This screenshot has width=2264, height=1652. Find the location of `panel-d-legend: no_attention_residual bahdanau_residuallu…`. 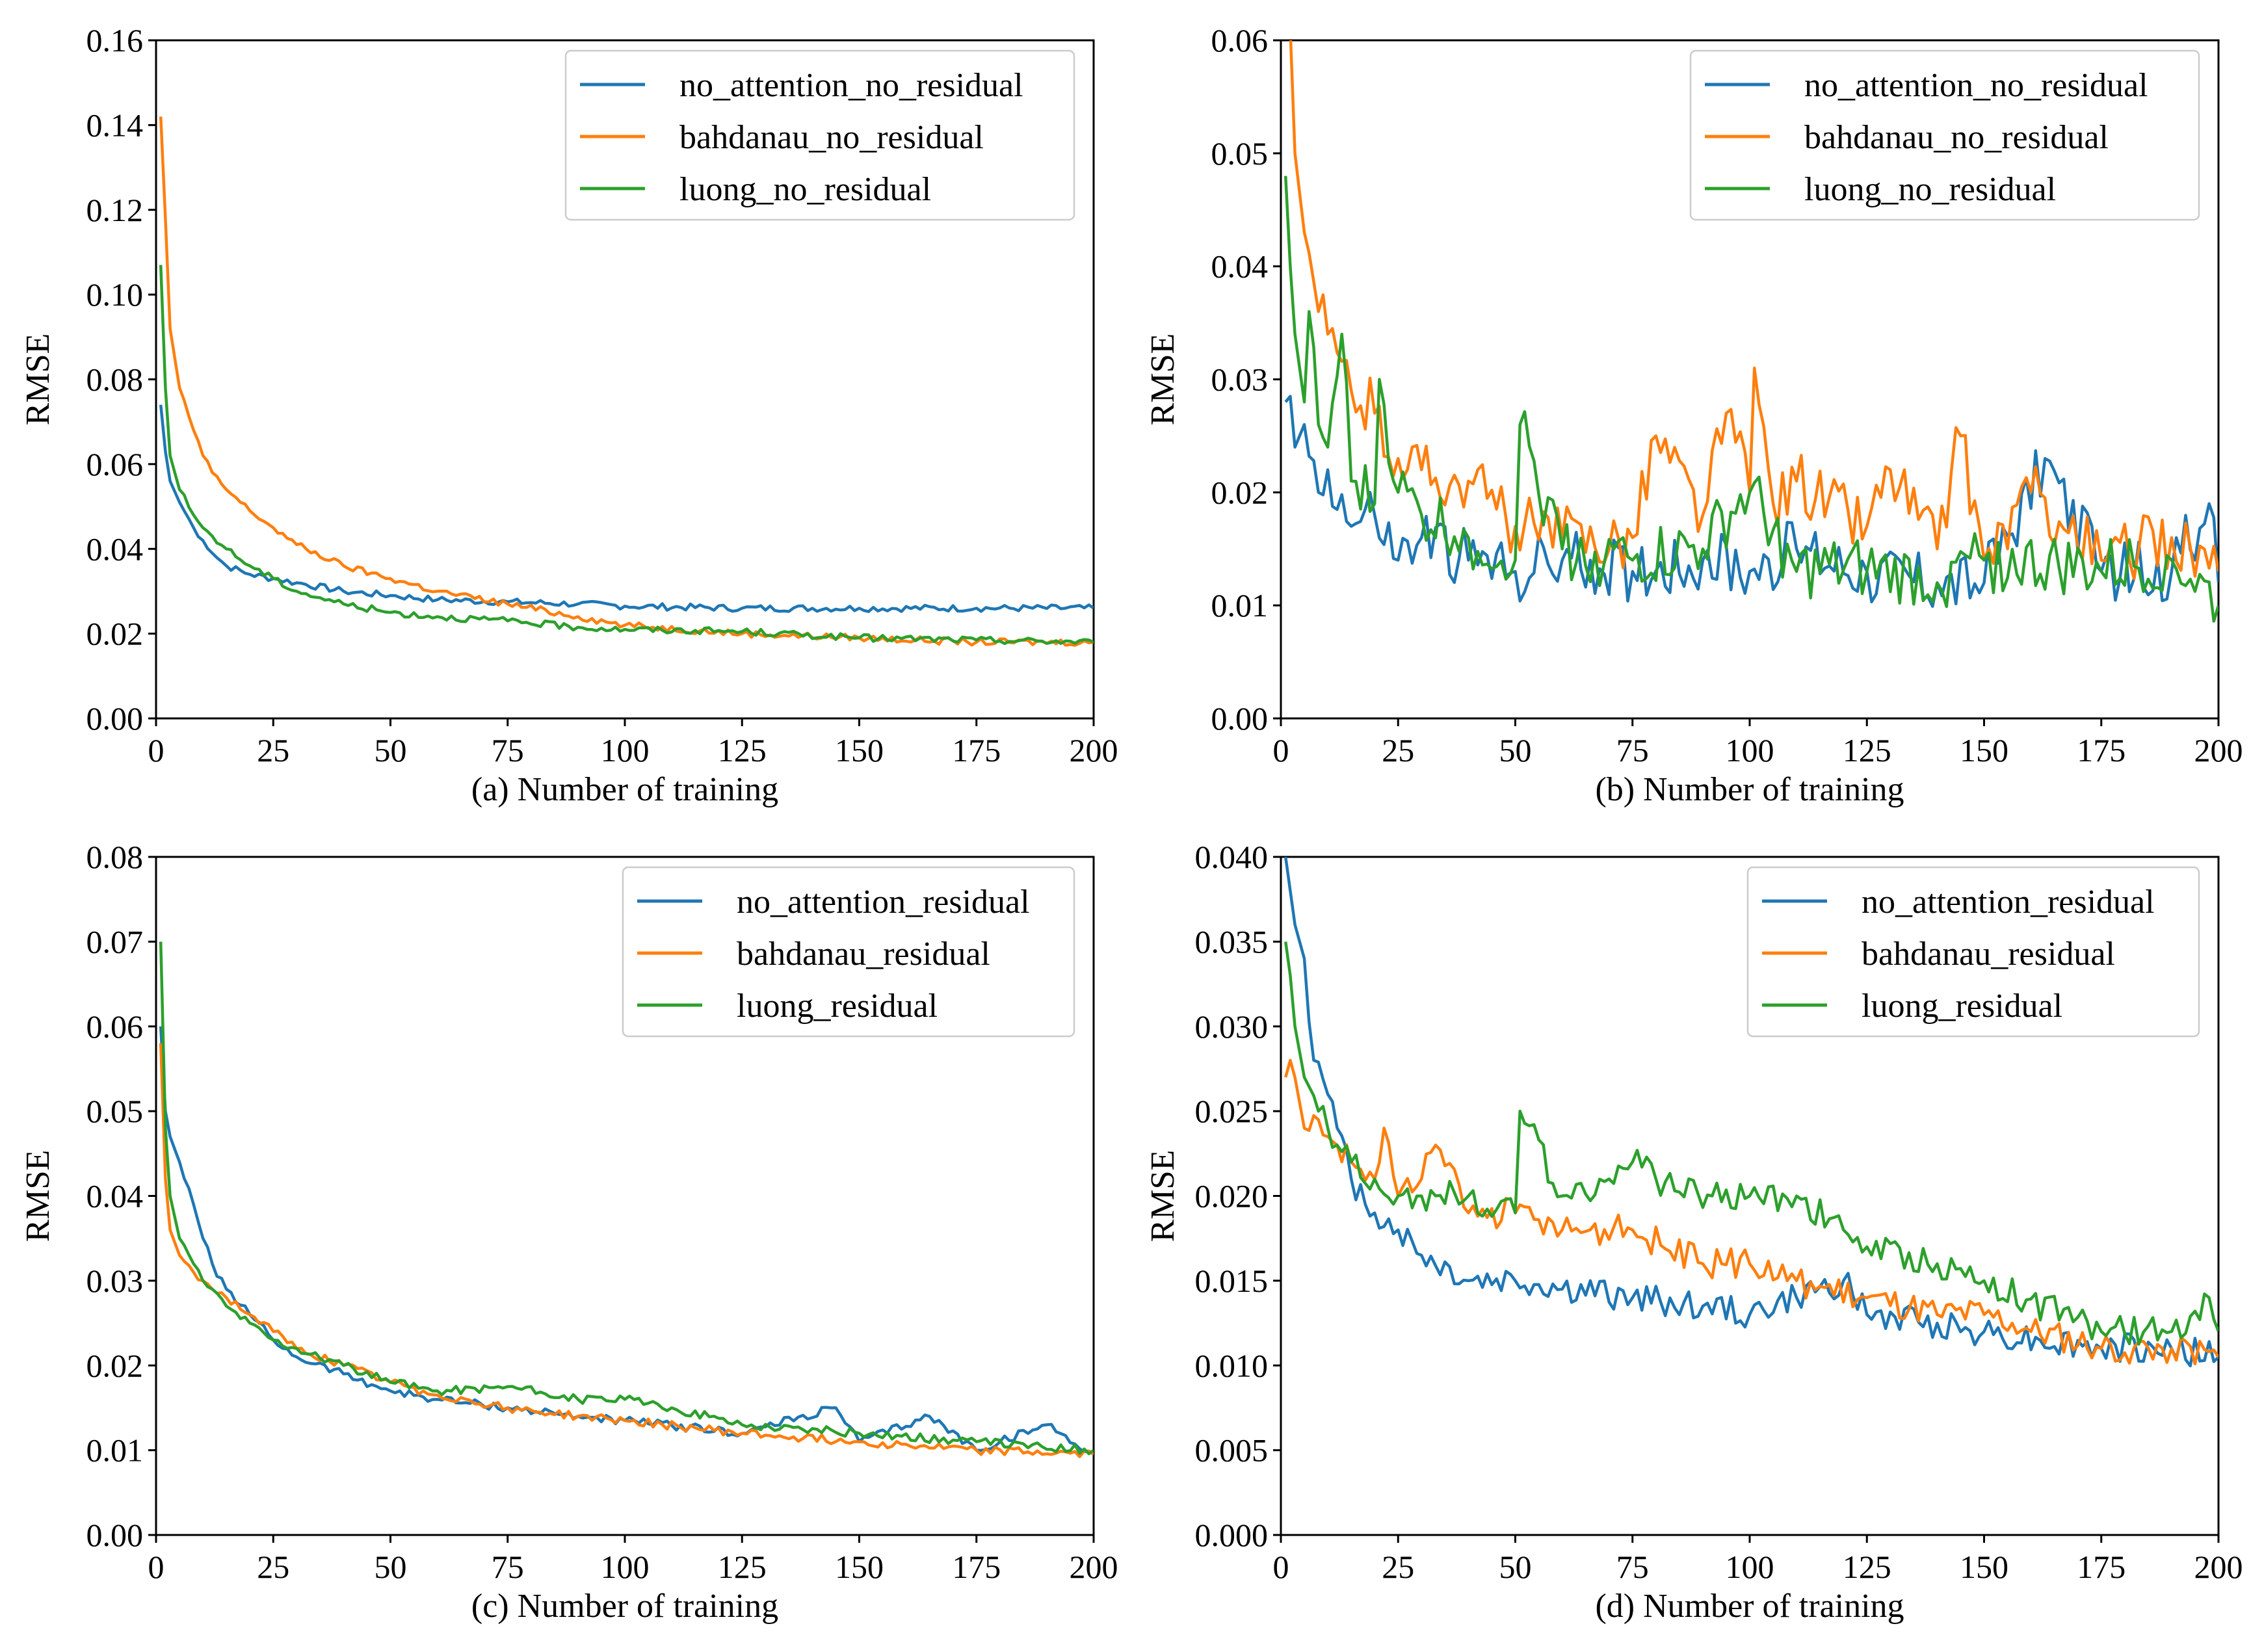

panel-d-legend: no_attention_residual bahdanau_residuallu… is located at coordinates (1973, 952).